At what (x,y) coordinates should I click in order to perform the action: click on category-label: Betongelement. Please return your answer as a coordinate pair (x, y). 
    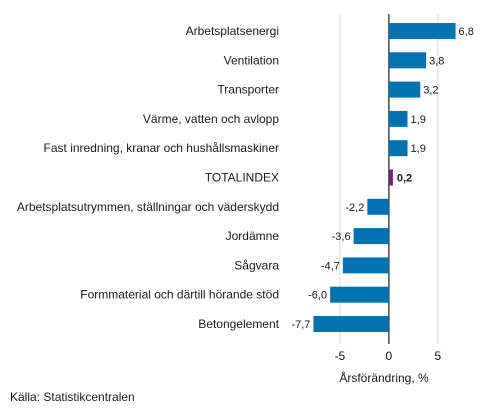
    Looking at the image, I should click on (238, 324).